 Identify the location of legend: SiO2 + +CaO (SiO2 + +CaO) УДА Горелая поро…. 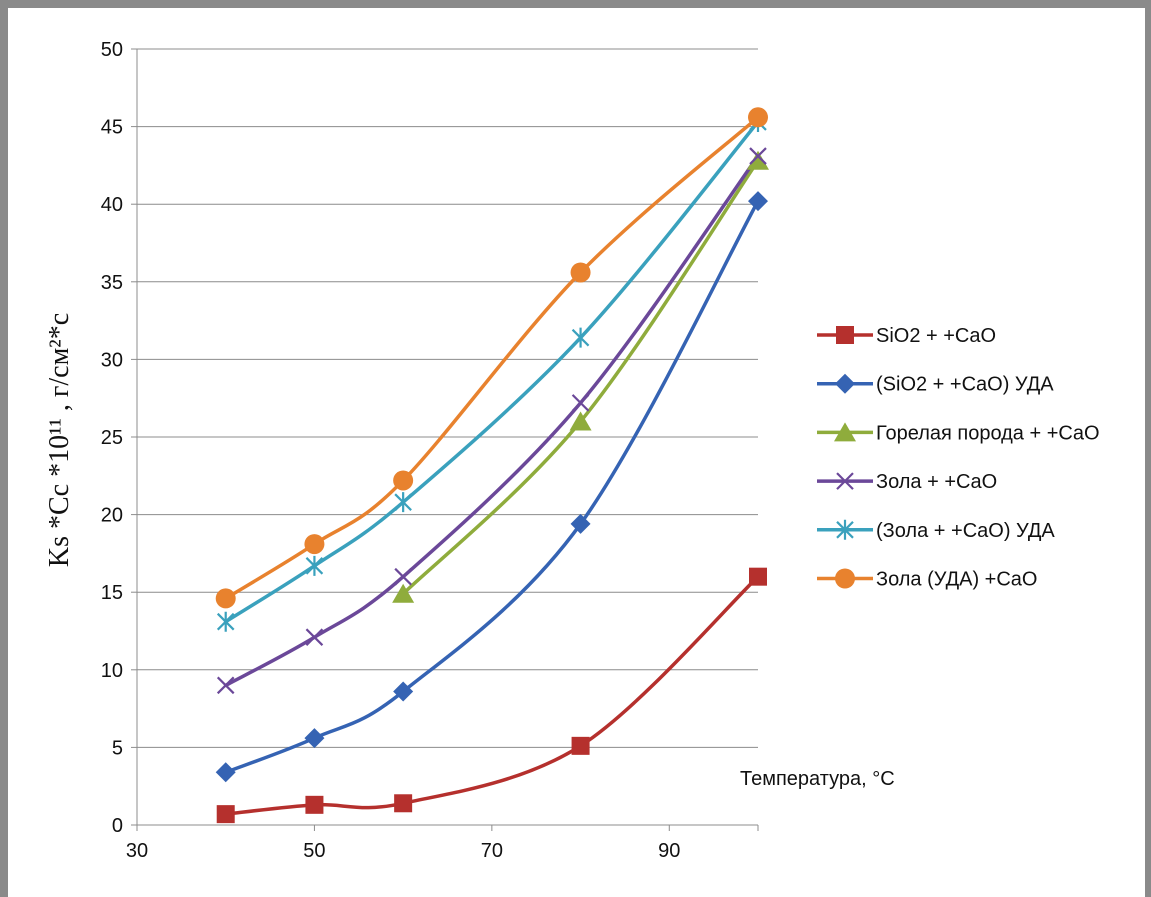
(958, 458).